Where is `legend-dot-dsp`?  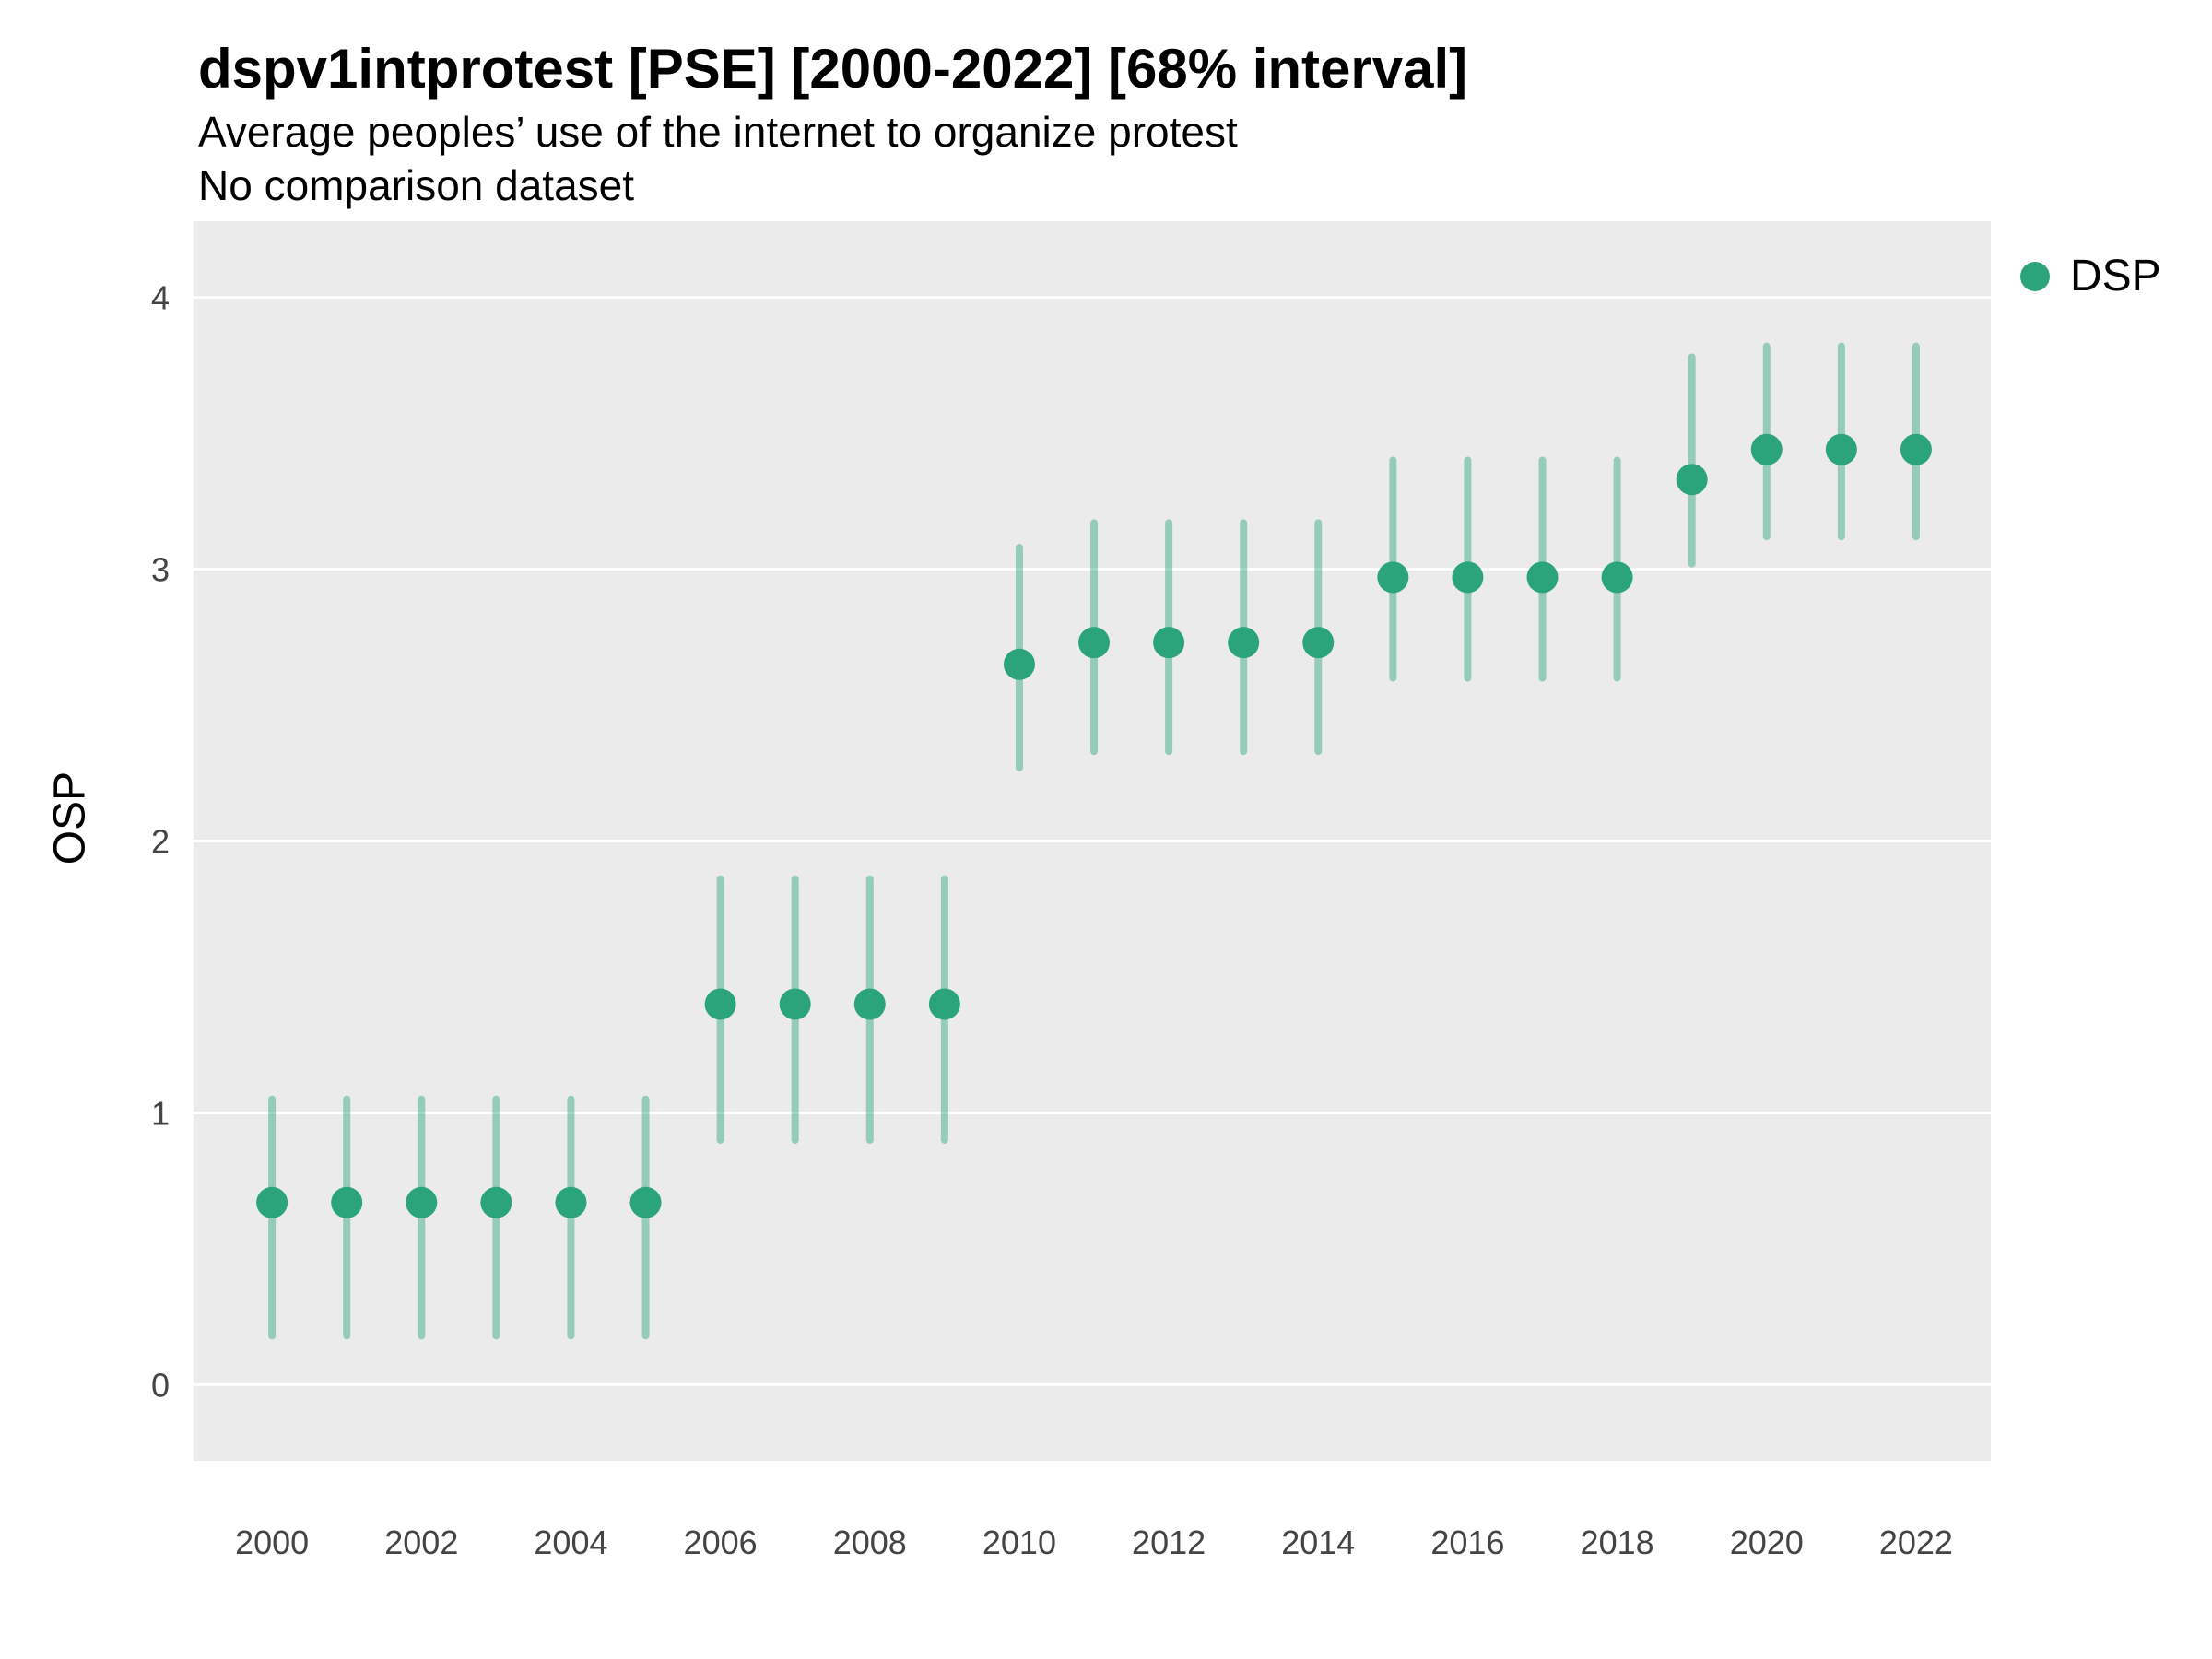 legend-dot-dsp is located at coordinates (2035, 276).